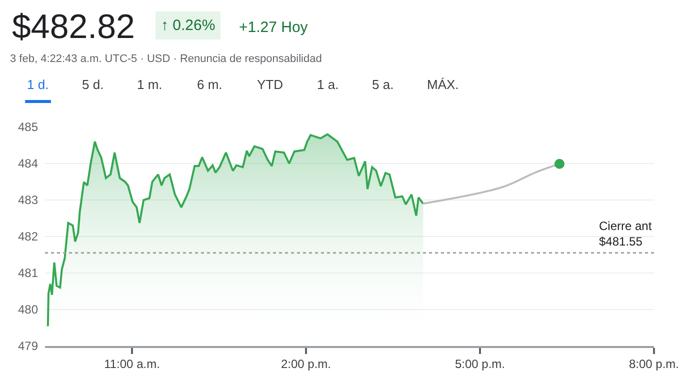  Describe the element at coordinates (28, 163) in the screenshot. I see `y-tick-label: 484` at that location.